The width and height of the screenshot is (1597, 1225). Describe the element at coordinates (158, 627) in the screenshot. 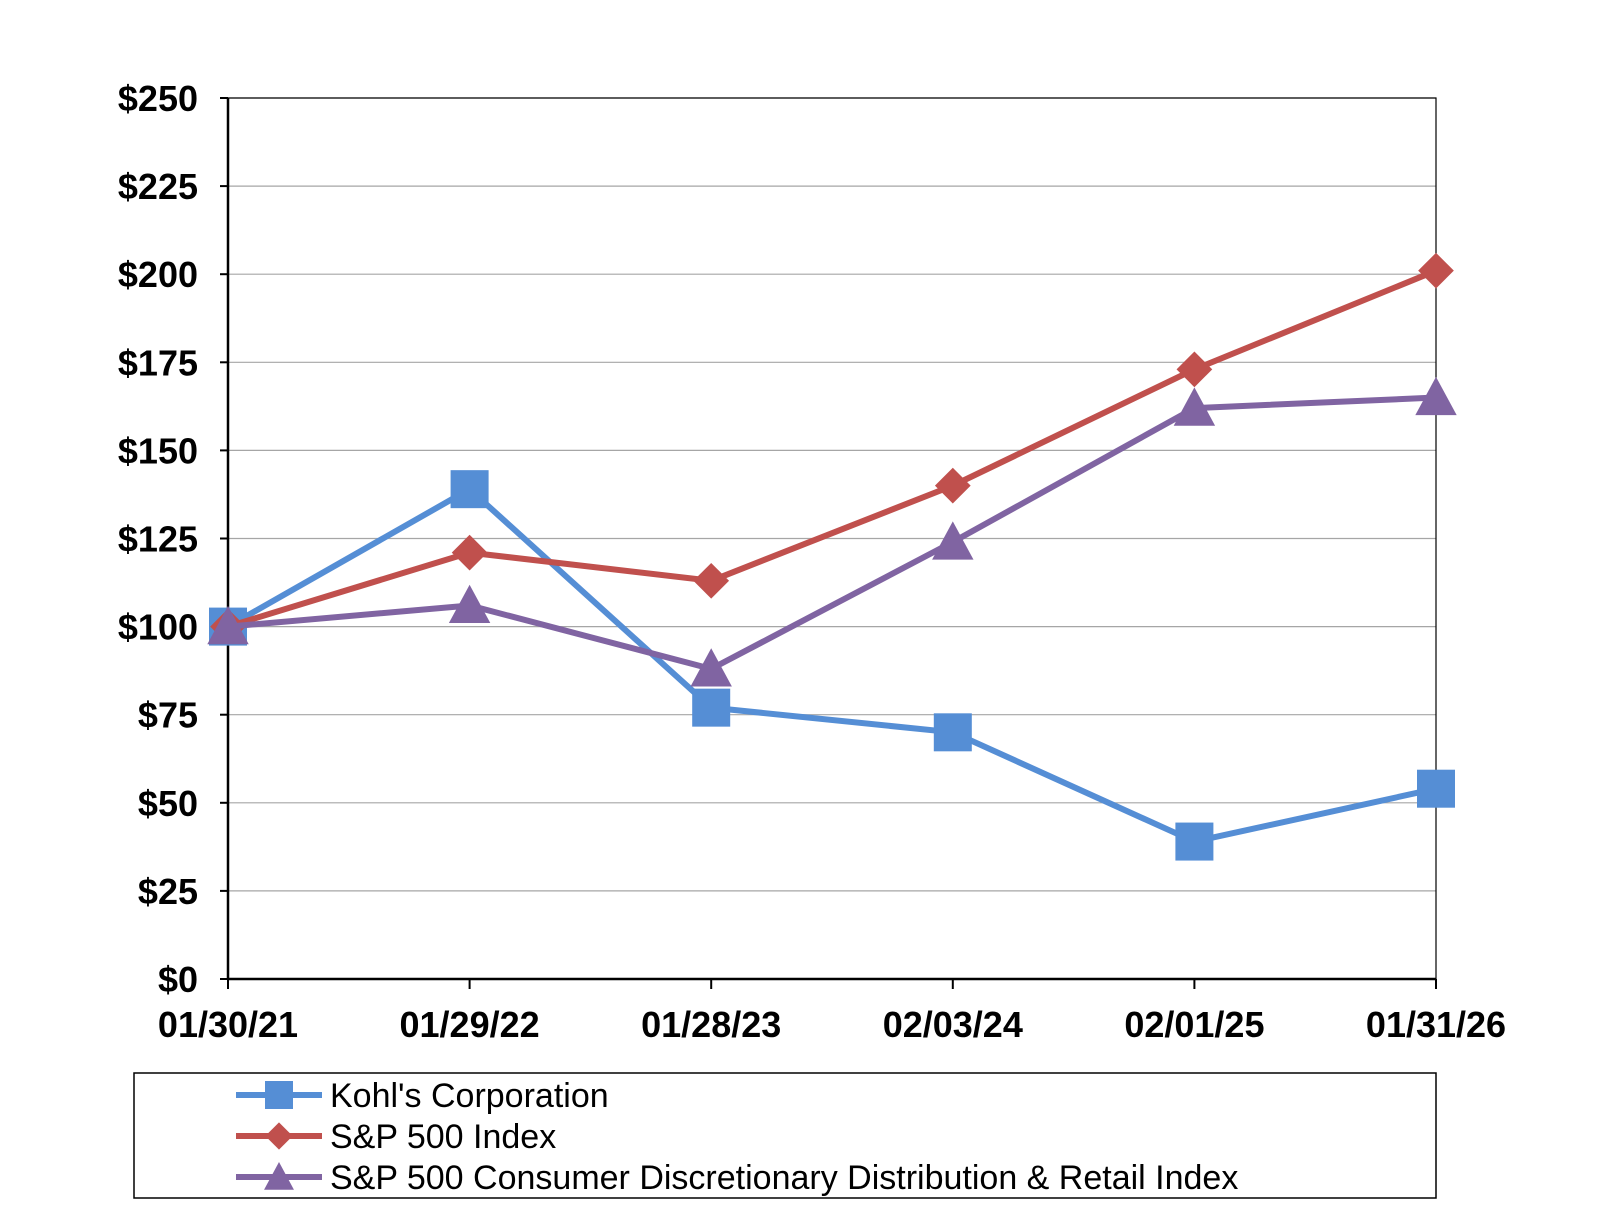

I see `y-tick-label: $100` at that location.